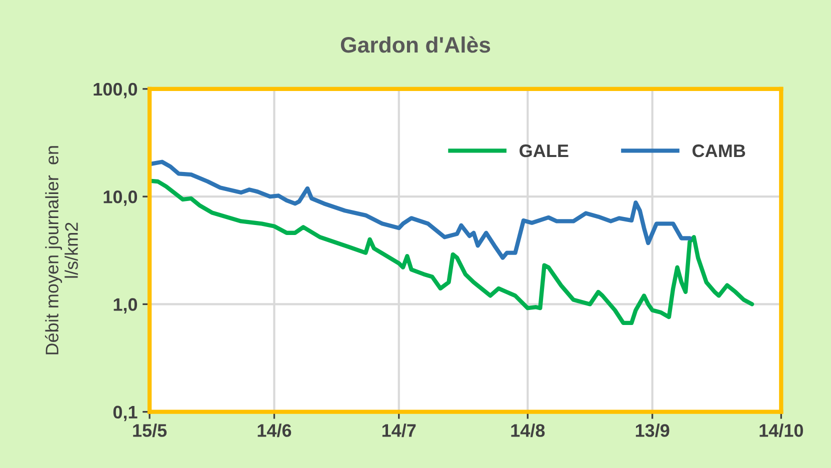 Image resolution: width=831 pixels, height=468 pixels. What do you see at coordinates (528, 431) in the screenshot?
I see `x-tick-label: 14/8` at bounding box center [528, 431].